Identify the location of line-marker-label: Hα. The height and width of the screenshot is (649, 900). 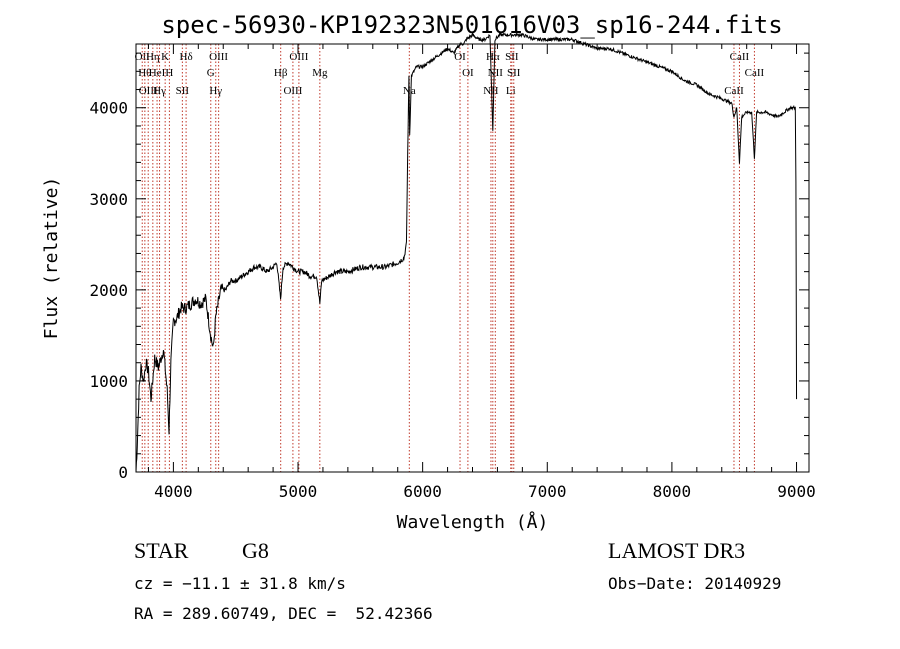
(493, 57).